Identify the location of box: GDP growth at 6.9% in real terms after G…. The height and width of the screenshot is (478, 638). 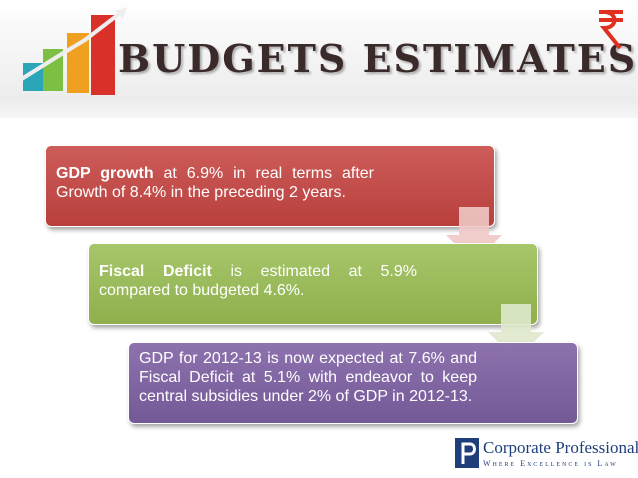
(270, 186).